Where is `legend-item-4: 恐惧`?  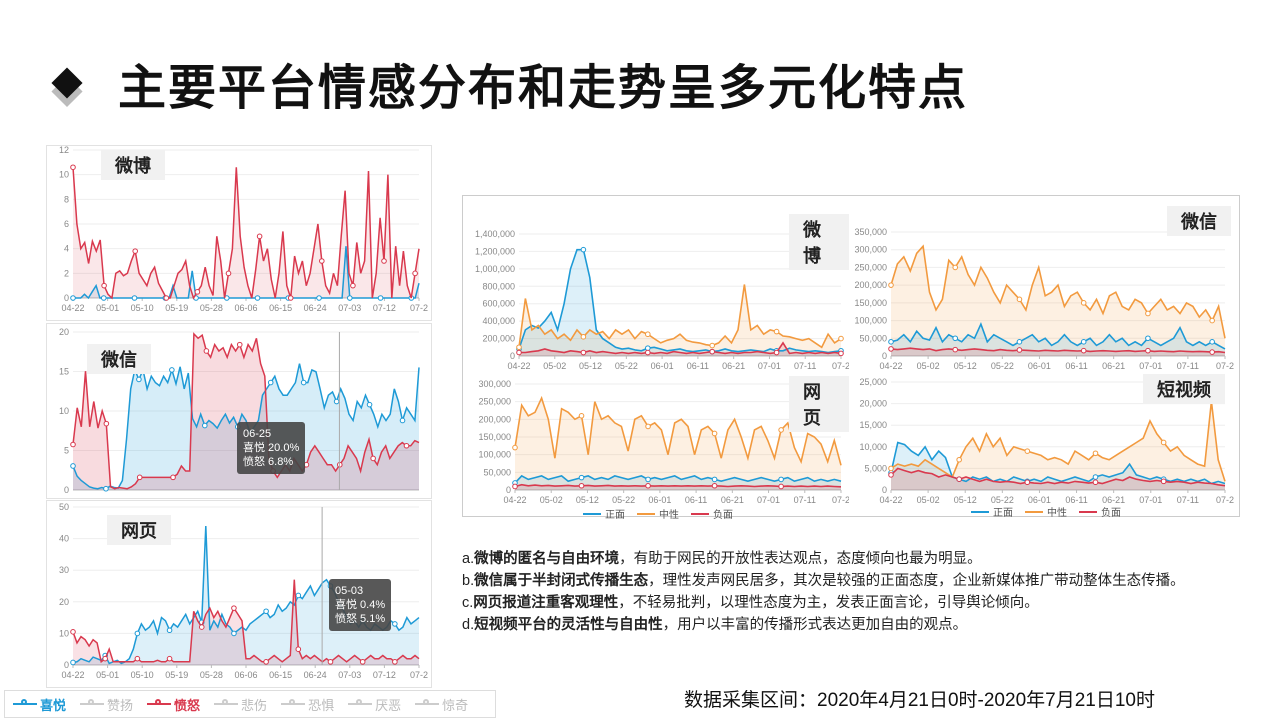 legend-item-4: 恐惧 is located at coordinates (307, 704).